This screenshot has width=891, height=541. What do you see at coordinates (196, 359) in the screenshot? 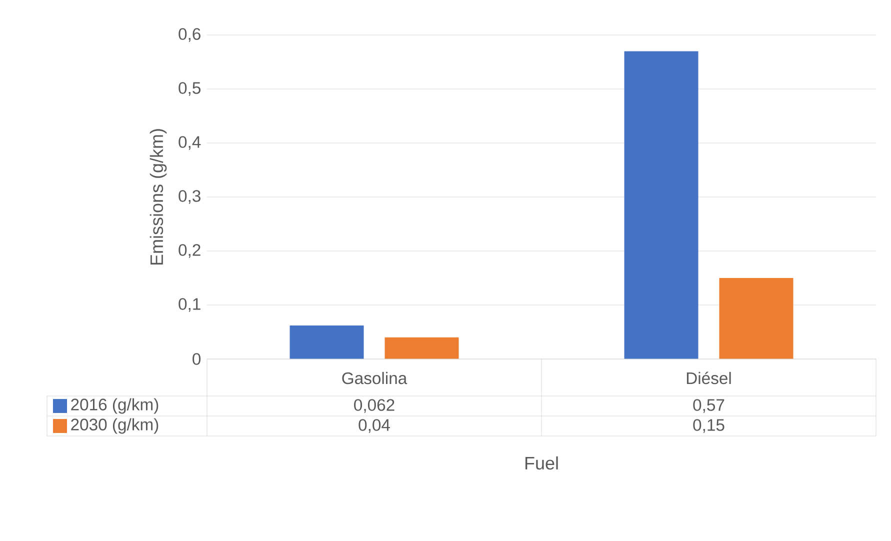
I see `y-tick-label: 0` at bounding box center [196, 359].